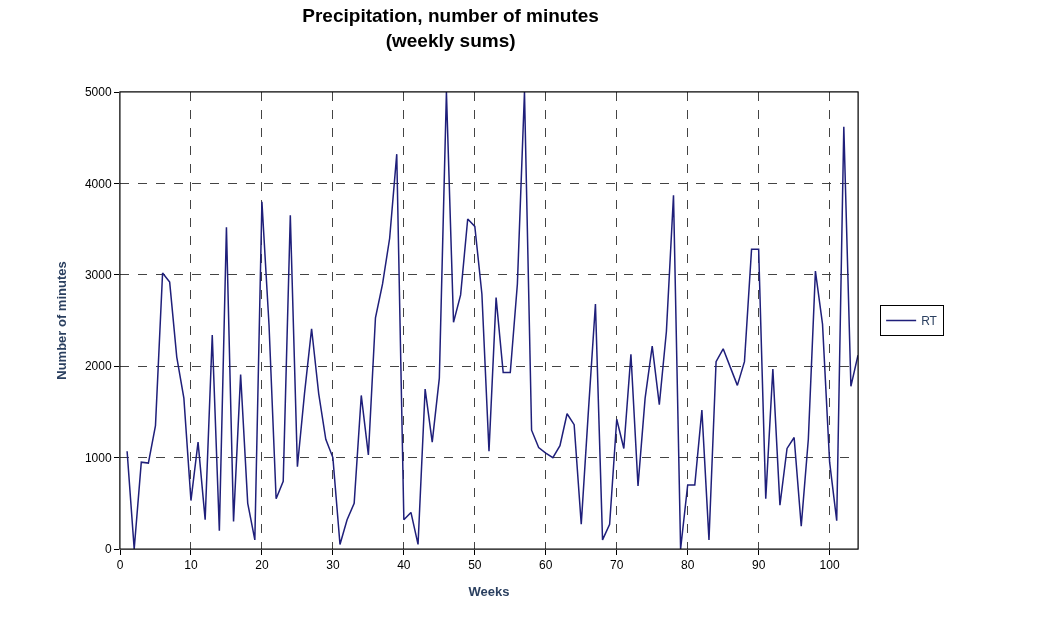  I want to click on y-tick-label: 1000, so click(98, 457).